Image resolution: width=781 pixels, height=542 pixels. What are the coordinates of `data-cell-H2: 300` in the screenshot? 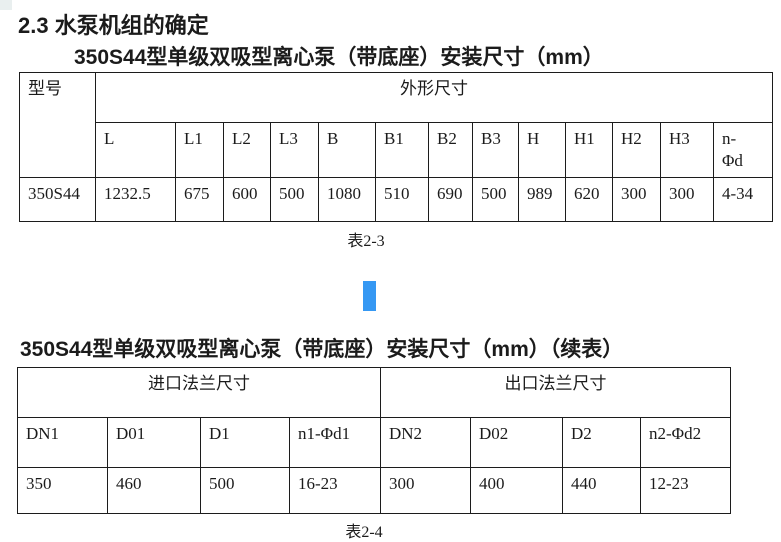 It's located at (636, 200).